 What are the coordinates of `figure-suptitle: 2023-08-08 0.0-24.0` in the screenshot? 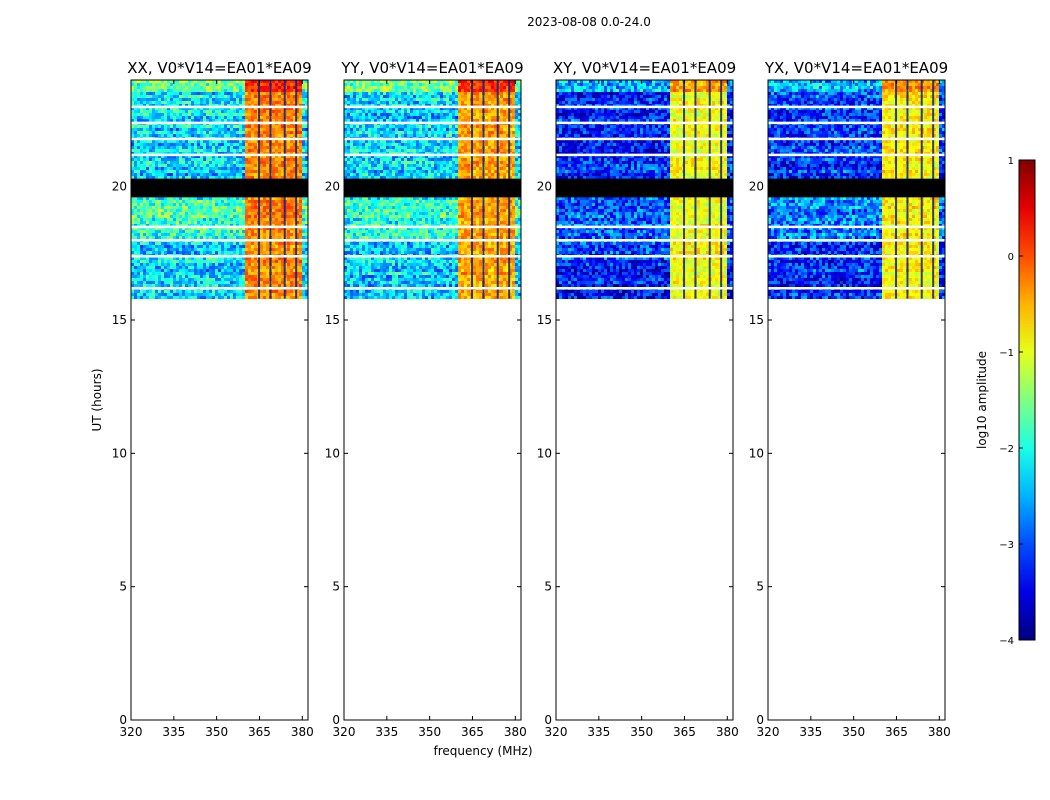 It's located at (589, 22).